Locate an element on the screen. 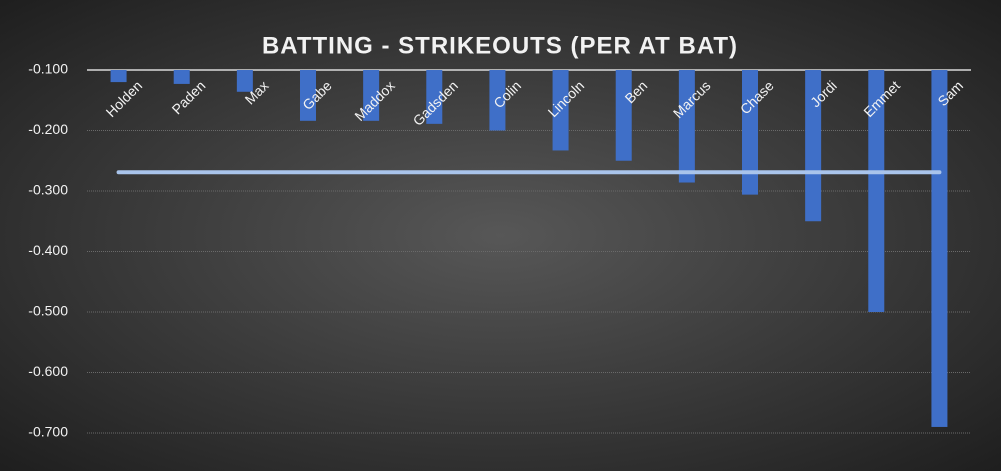 Image resolution: width=1001 pixels, height=471 pixels. y-tick-label: -0.400 is located at coordinates (48, 250).